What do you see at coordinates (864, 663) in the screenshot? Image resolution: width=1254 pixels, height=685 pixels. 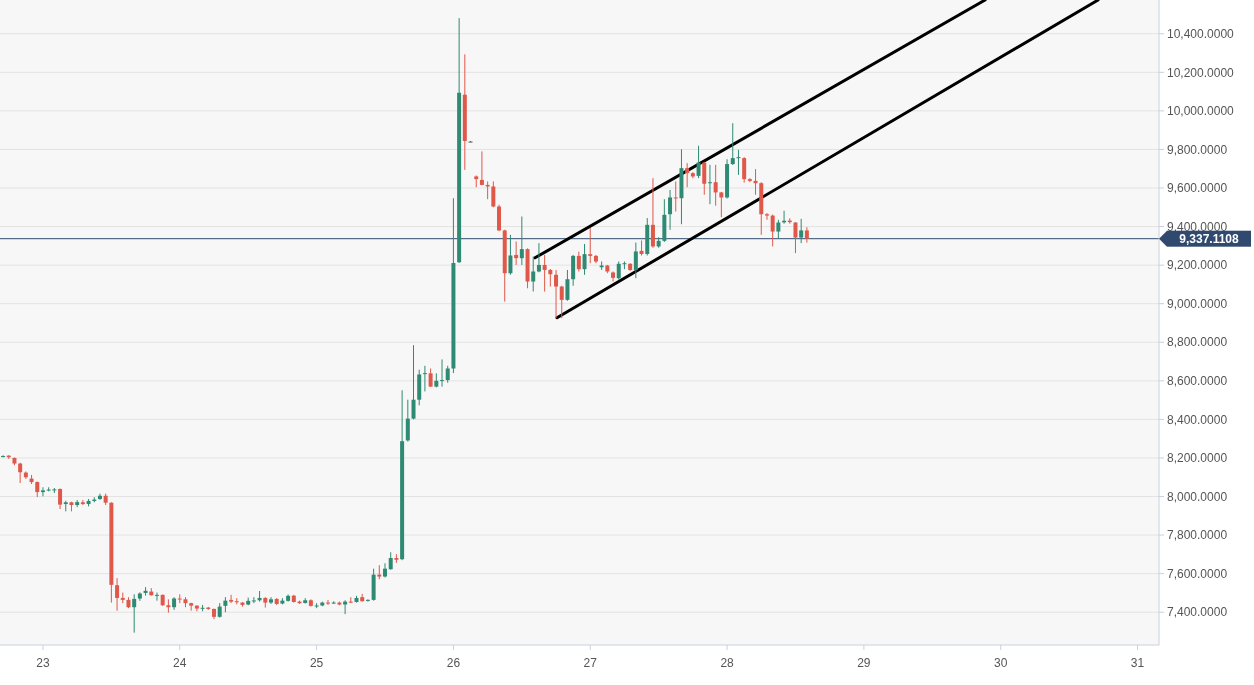 I see `x-tick-label: 29` at bounding box center [864, 663].